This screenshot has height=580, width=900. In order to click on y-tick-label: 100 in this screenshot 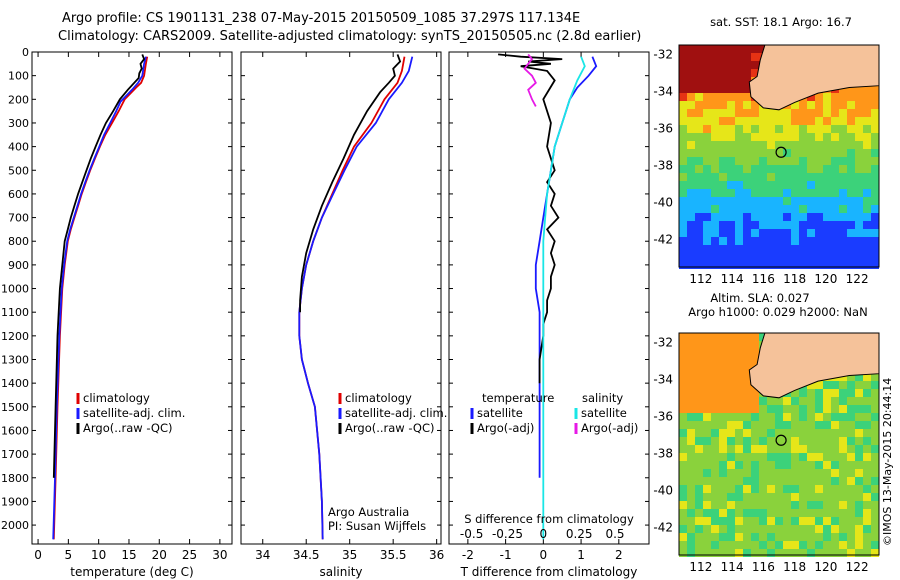, I will do `click(18, 76)`.